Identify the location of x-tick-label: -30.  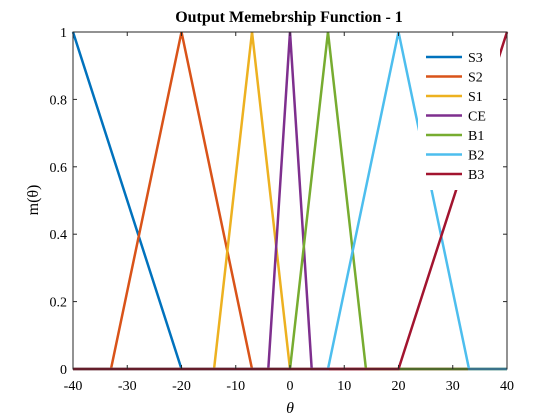
(127, 386).